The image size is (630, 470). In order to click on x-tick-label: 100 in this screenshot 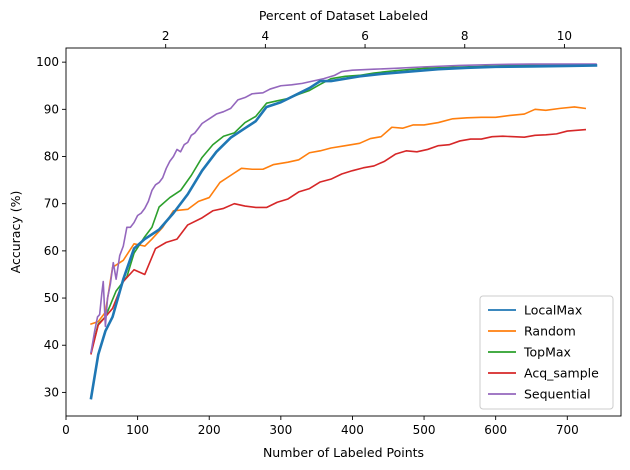, I will do `click(137, 430)`.